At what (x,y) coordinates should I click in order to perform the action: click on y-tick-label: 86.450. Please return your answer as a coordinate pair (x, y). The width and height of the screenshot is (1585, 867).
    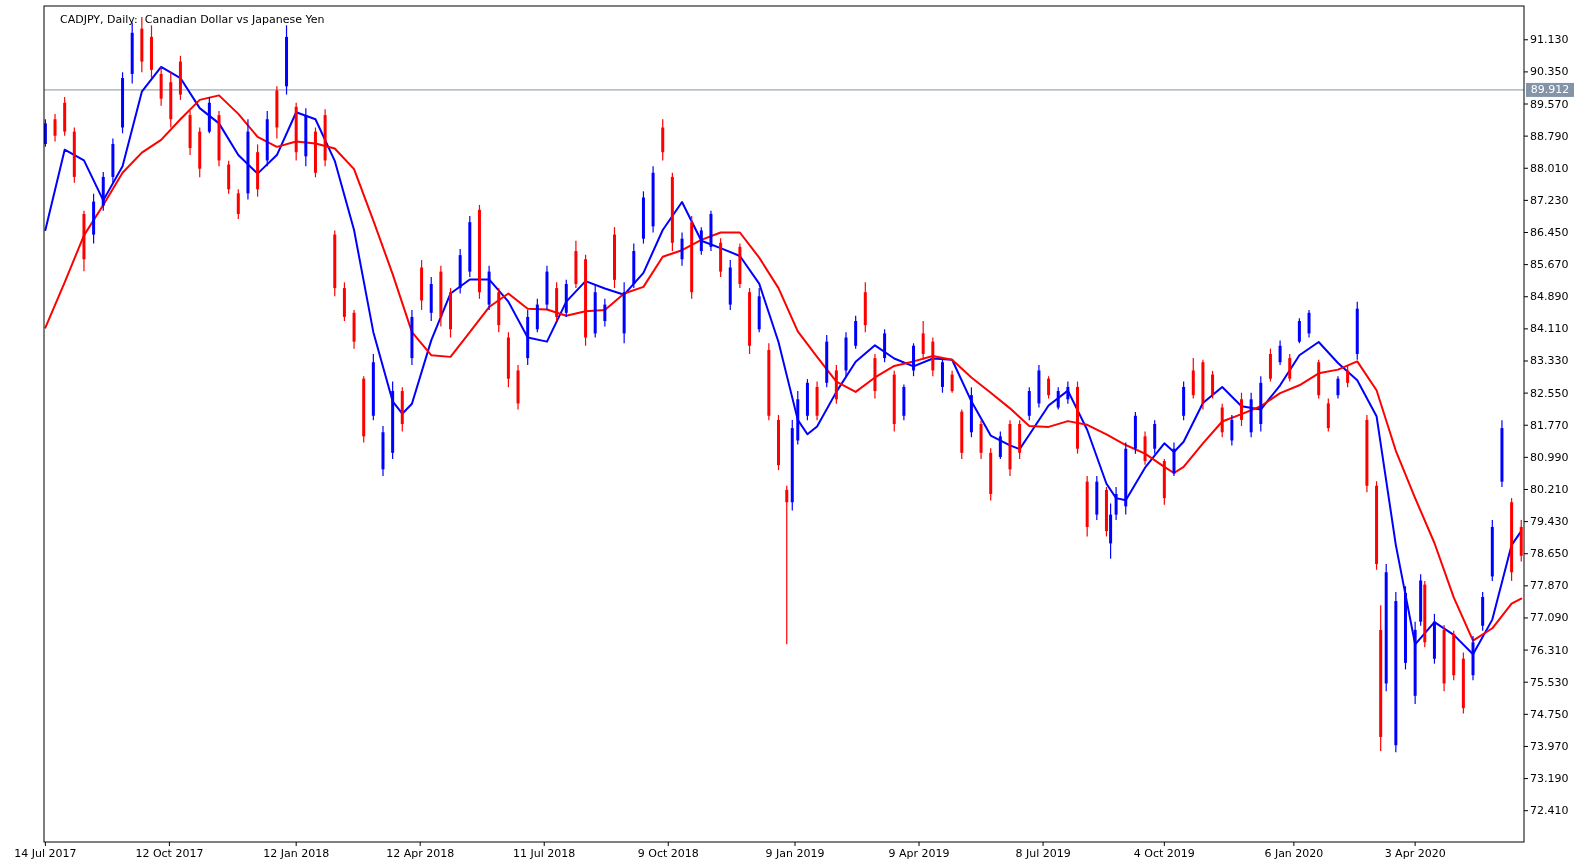
    Looking at the image, I should click on (1549, 232).